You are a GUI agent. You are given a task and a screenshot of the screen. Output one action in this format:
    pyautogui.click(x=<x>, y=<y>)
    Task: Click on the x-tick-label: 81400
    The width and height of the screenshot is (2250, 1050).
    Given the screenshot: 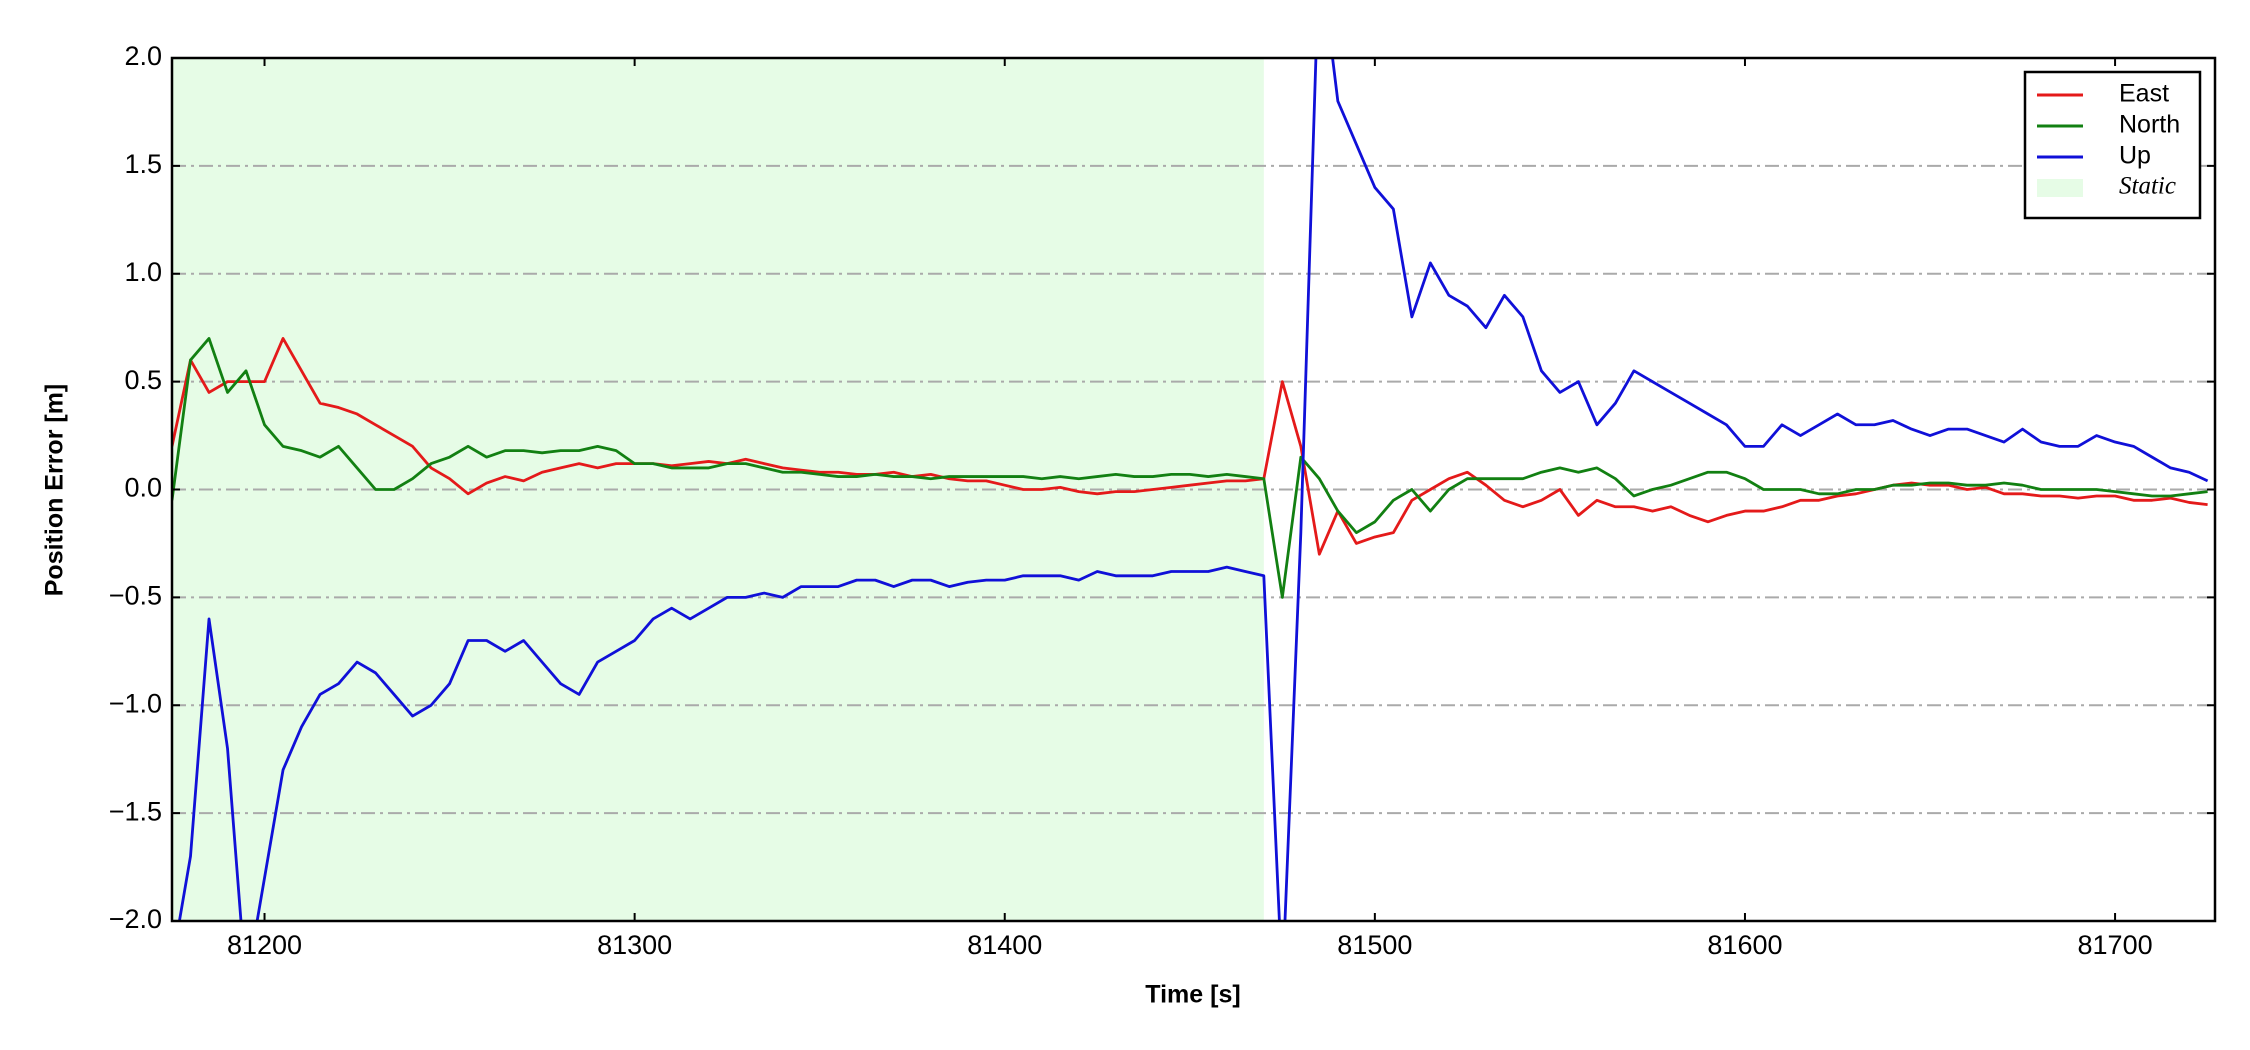 What is the action you would take?
    pyautogui.click(x=1004, y=945)
    